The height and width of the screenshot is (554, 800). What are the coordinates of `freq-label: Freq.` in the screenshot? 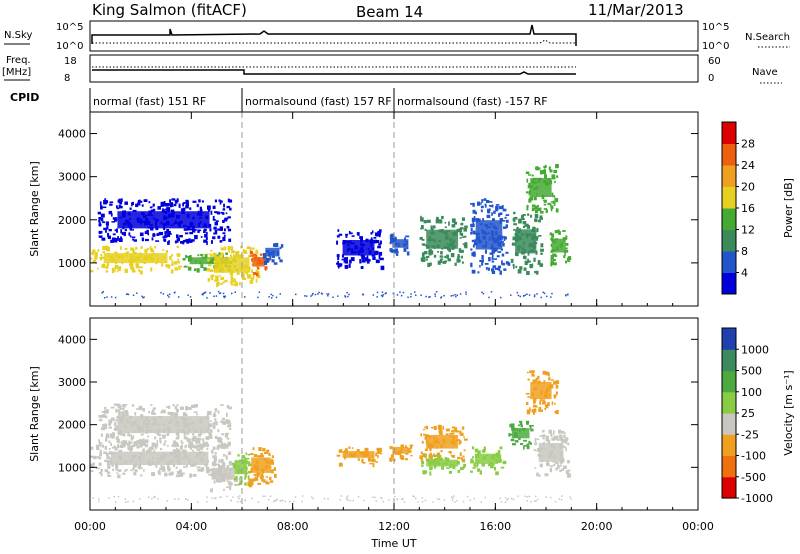 It's located at (18, 60).